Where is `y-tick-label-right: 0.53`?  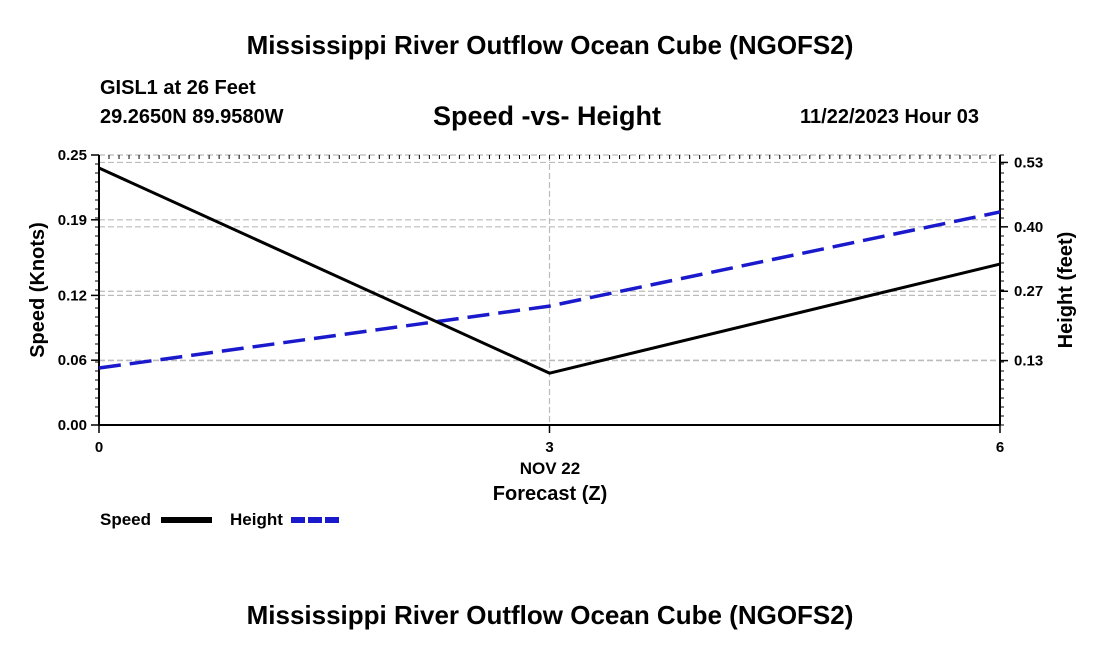
y-tick-label-right: 0.53 is located at coordinates (1028, 162).